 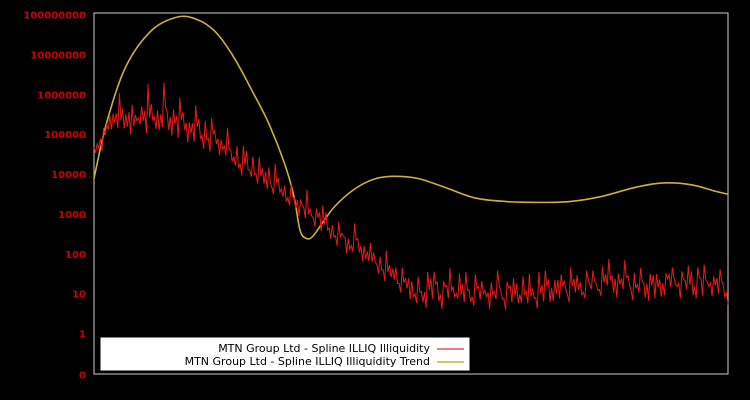 I want to click on y-tick-label: 10000, so click(x=68, y=175).